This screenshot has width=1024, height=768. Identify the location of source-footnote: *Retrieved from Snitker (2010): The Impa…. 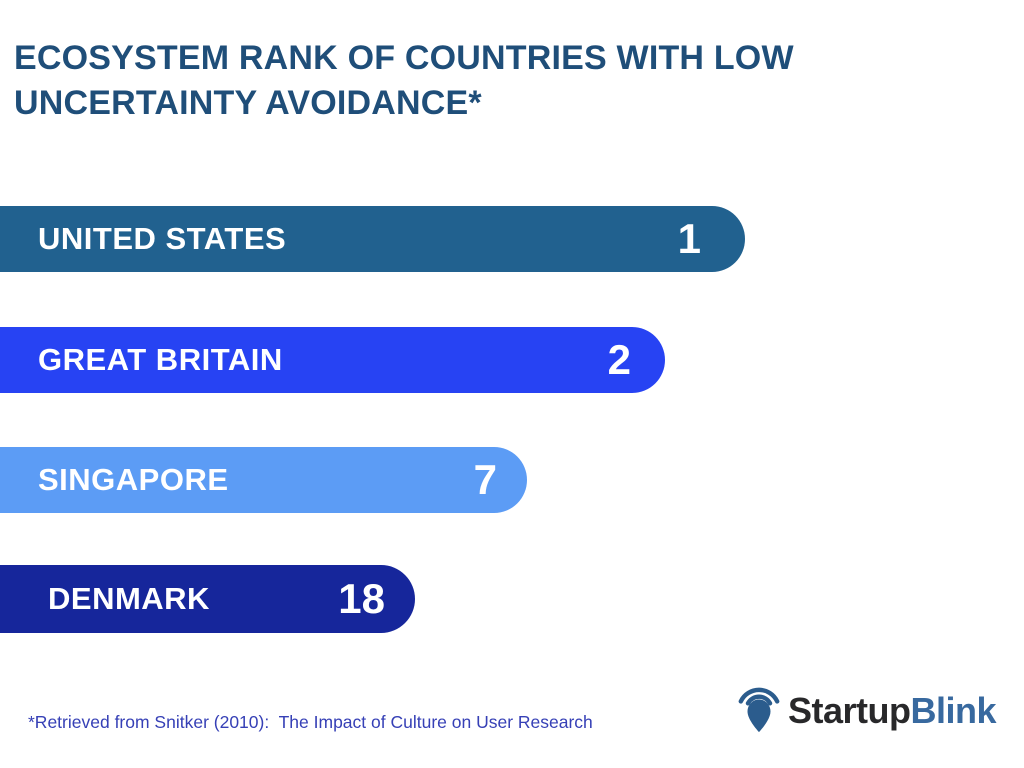
(310, 722).